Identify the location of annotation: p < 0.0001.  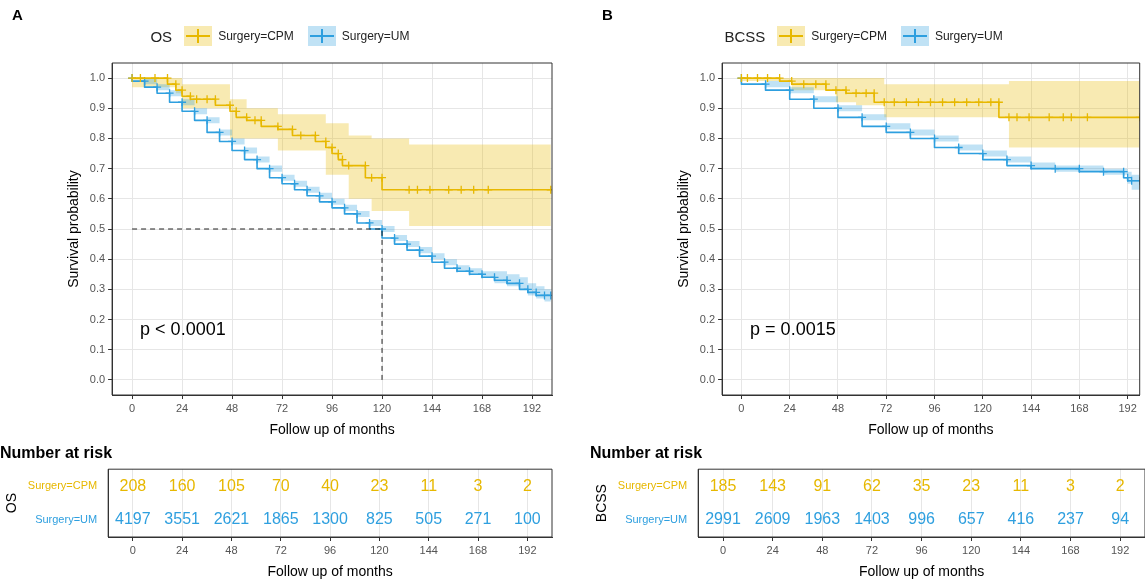
(183, 329).